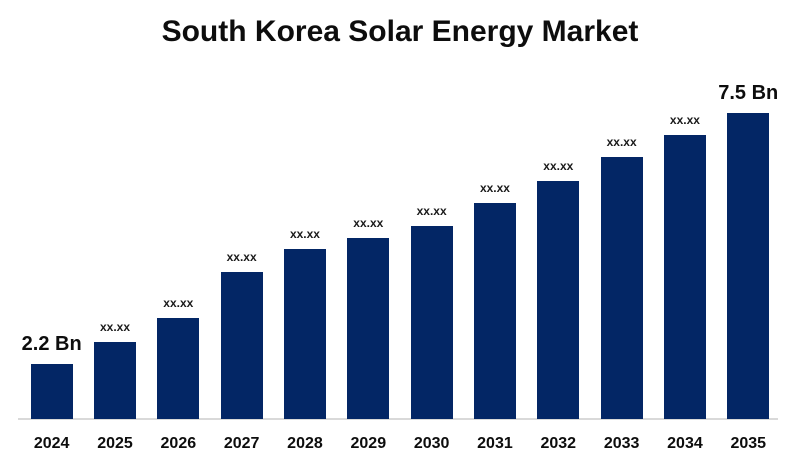 The image size is (800, 467). I want to click on x-tick-label: 2026, so click(178, 443).